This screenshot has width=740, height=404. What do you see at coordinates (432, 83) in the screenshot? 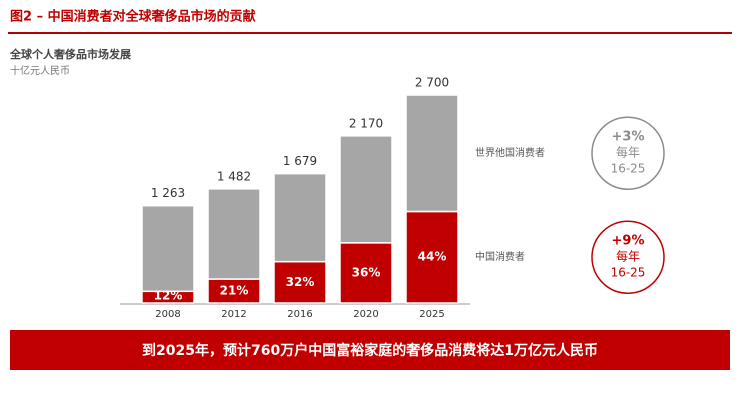
I see `total-label: 2 700` at bounding box center [432, 83].